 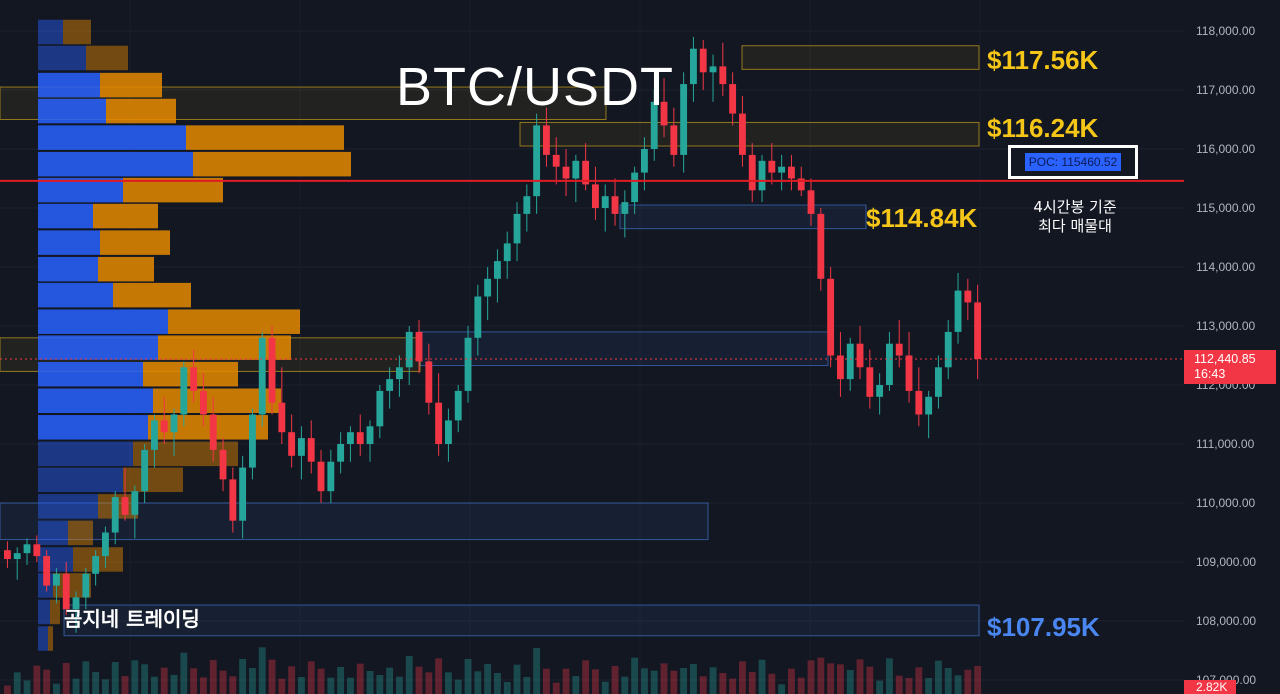 What do you see at coordinates (1226, 562) in the screenshot?
I see `y-tick-label: 109,000.00` at bounding box center [1226, 562].